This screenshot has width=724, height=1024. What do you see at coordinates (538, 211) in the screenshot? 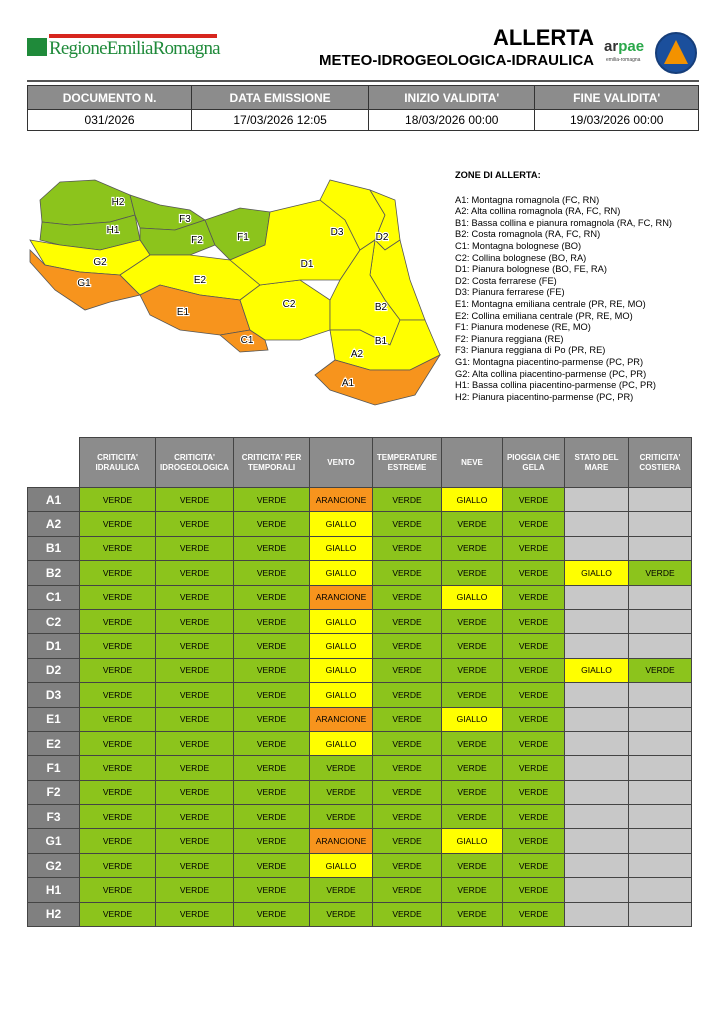
I see `legend-item: A2: Alta collina romagnola (RA, FC, RN)` at bounding box center [538, 211].